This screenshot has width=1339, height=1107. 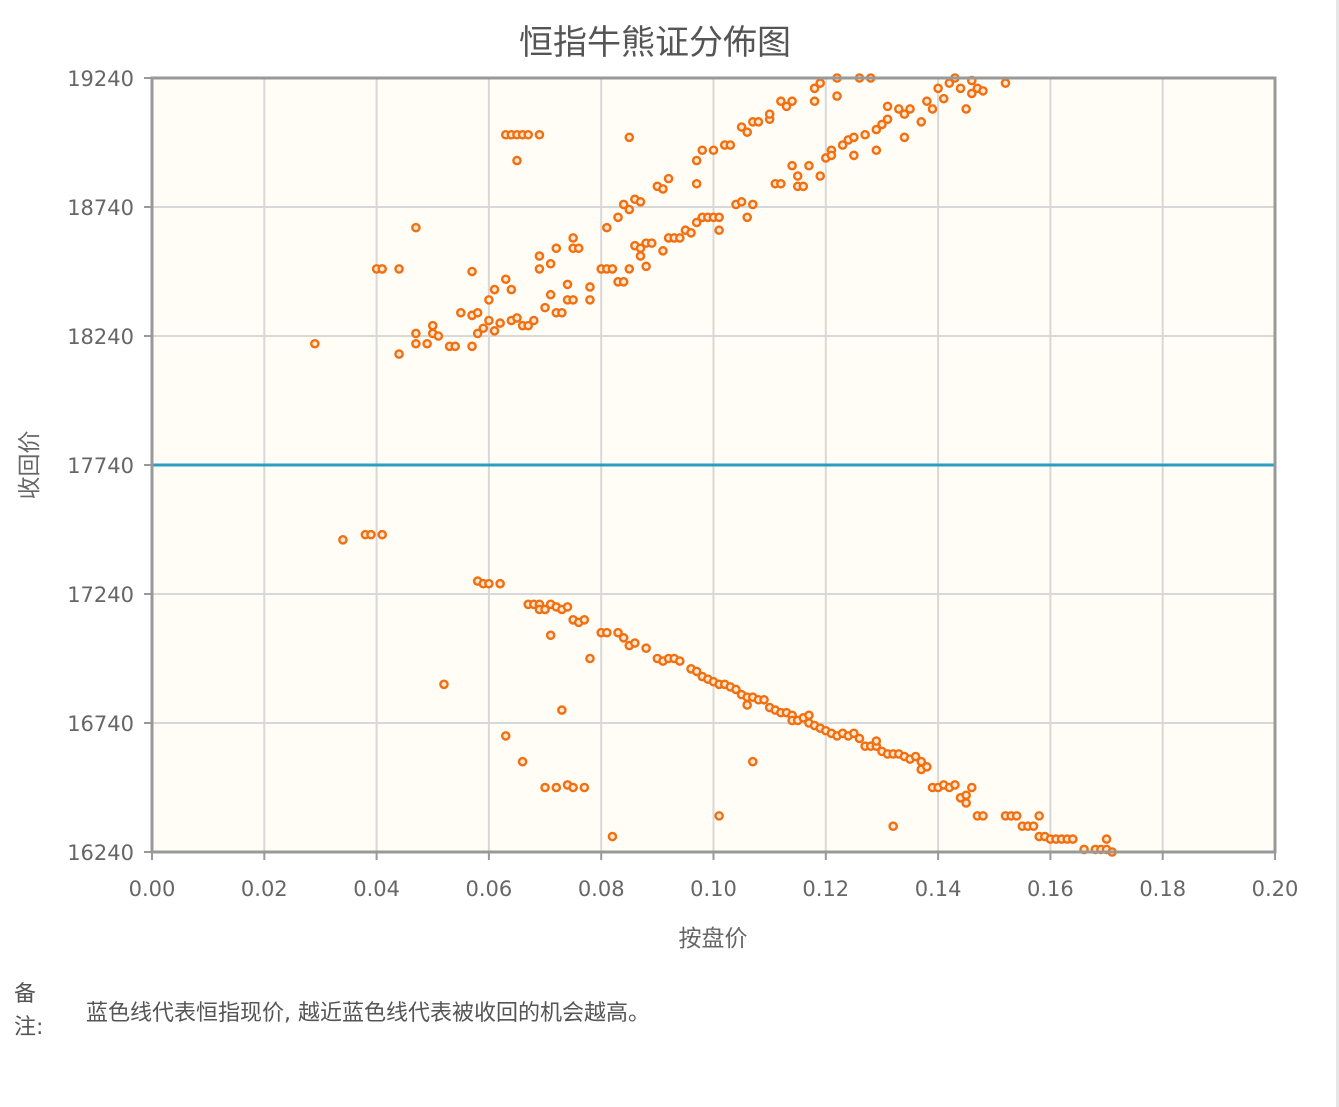 What do you see at coordinates (100, 337) in the screenshot?
I see `y-tick-label: 18240` at bounding box center [100, 337].